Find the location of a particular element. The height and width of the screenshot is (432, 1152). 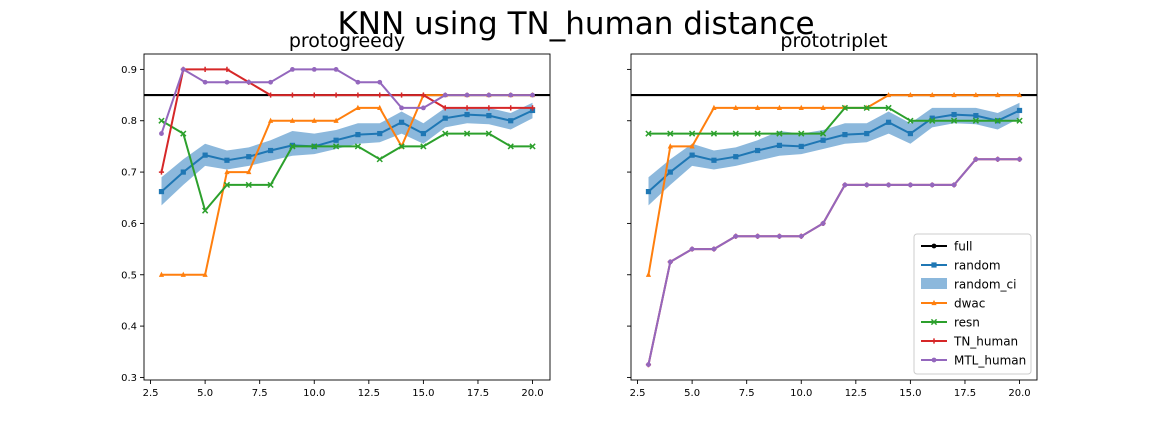

y-tick-label: 0.9 is located at coordinates (129, 70).